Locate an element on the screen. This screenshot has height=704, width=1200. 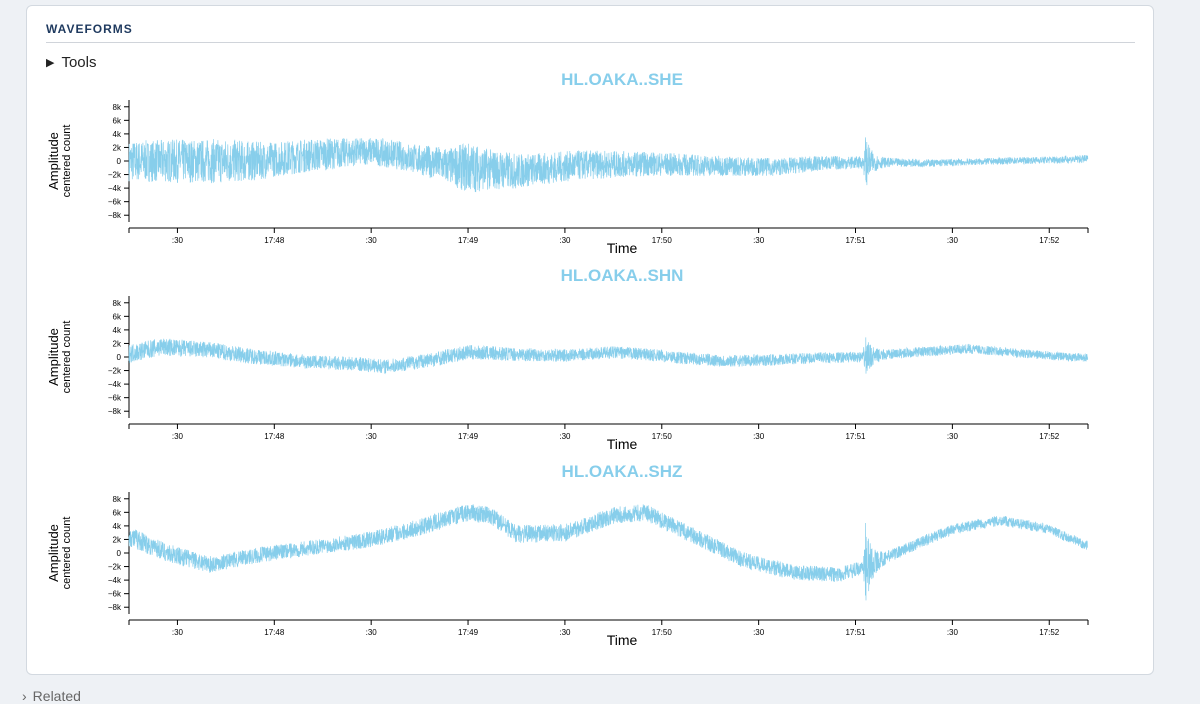
tools-toggle: ▶ Tools is located at coordinates (71, 62).